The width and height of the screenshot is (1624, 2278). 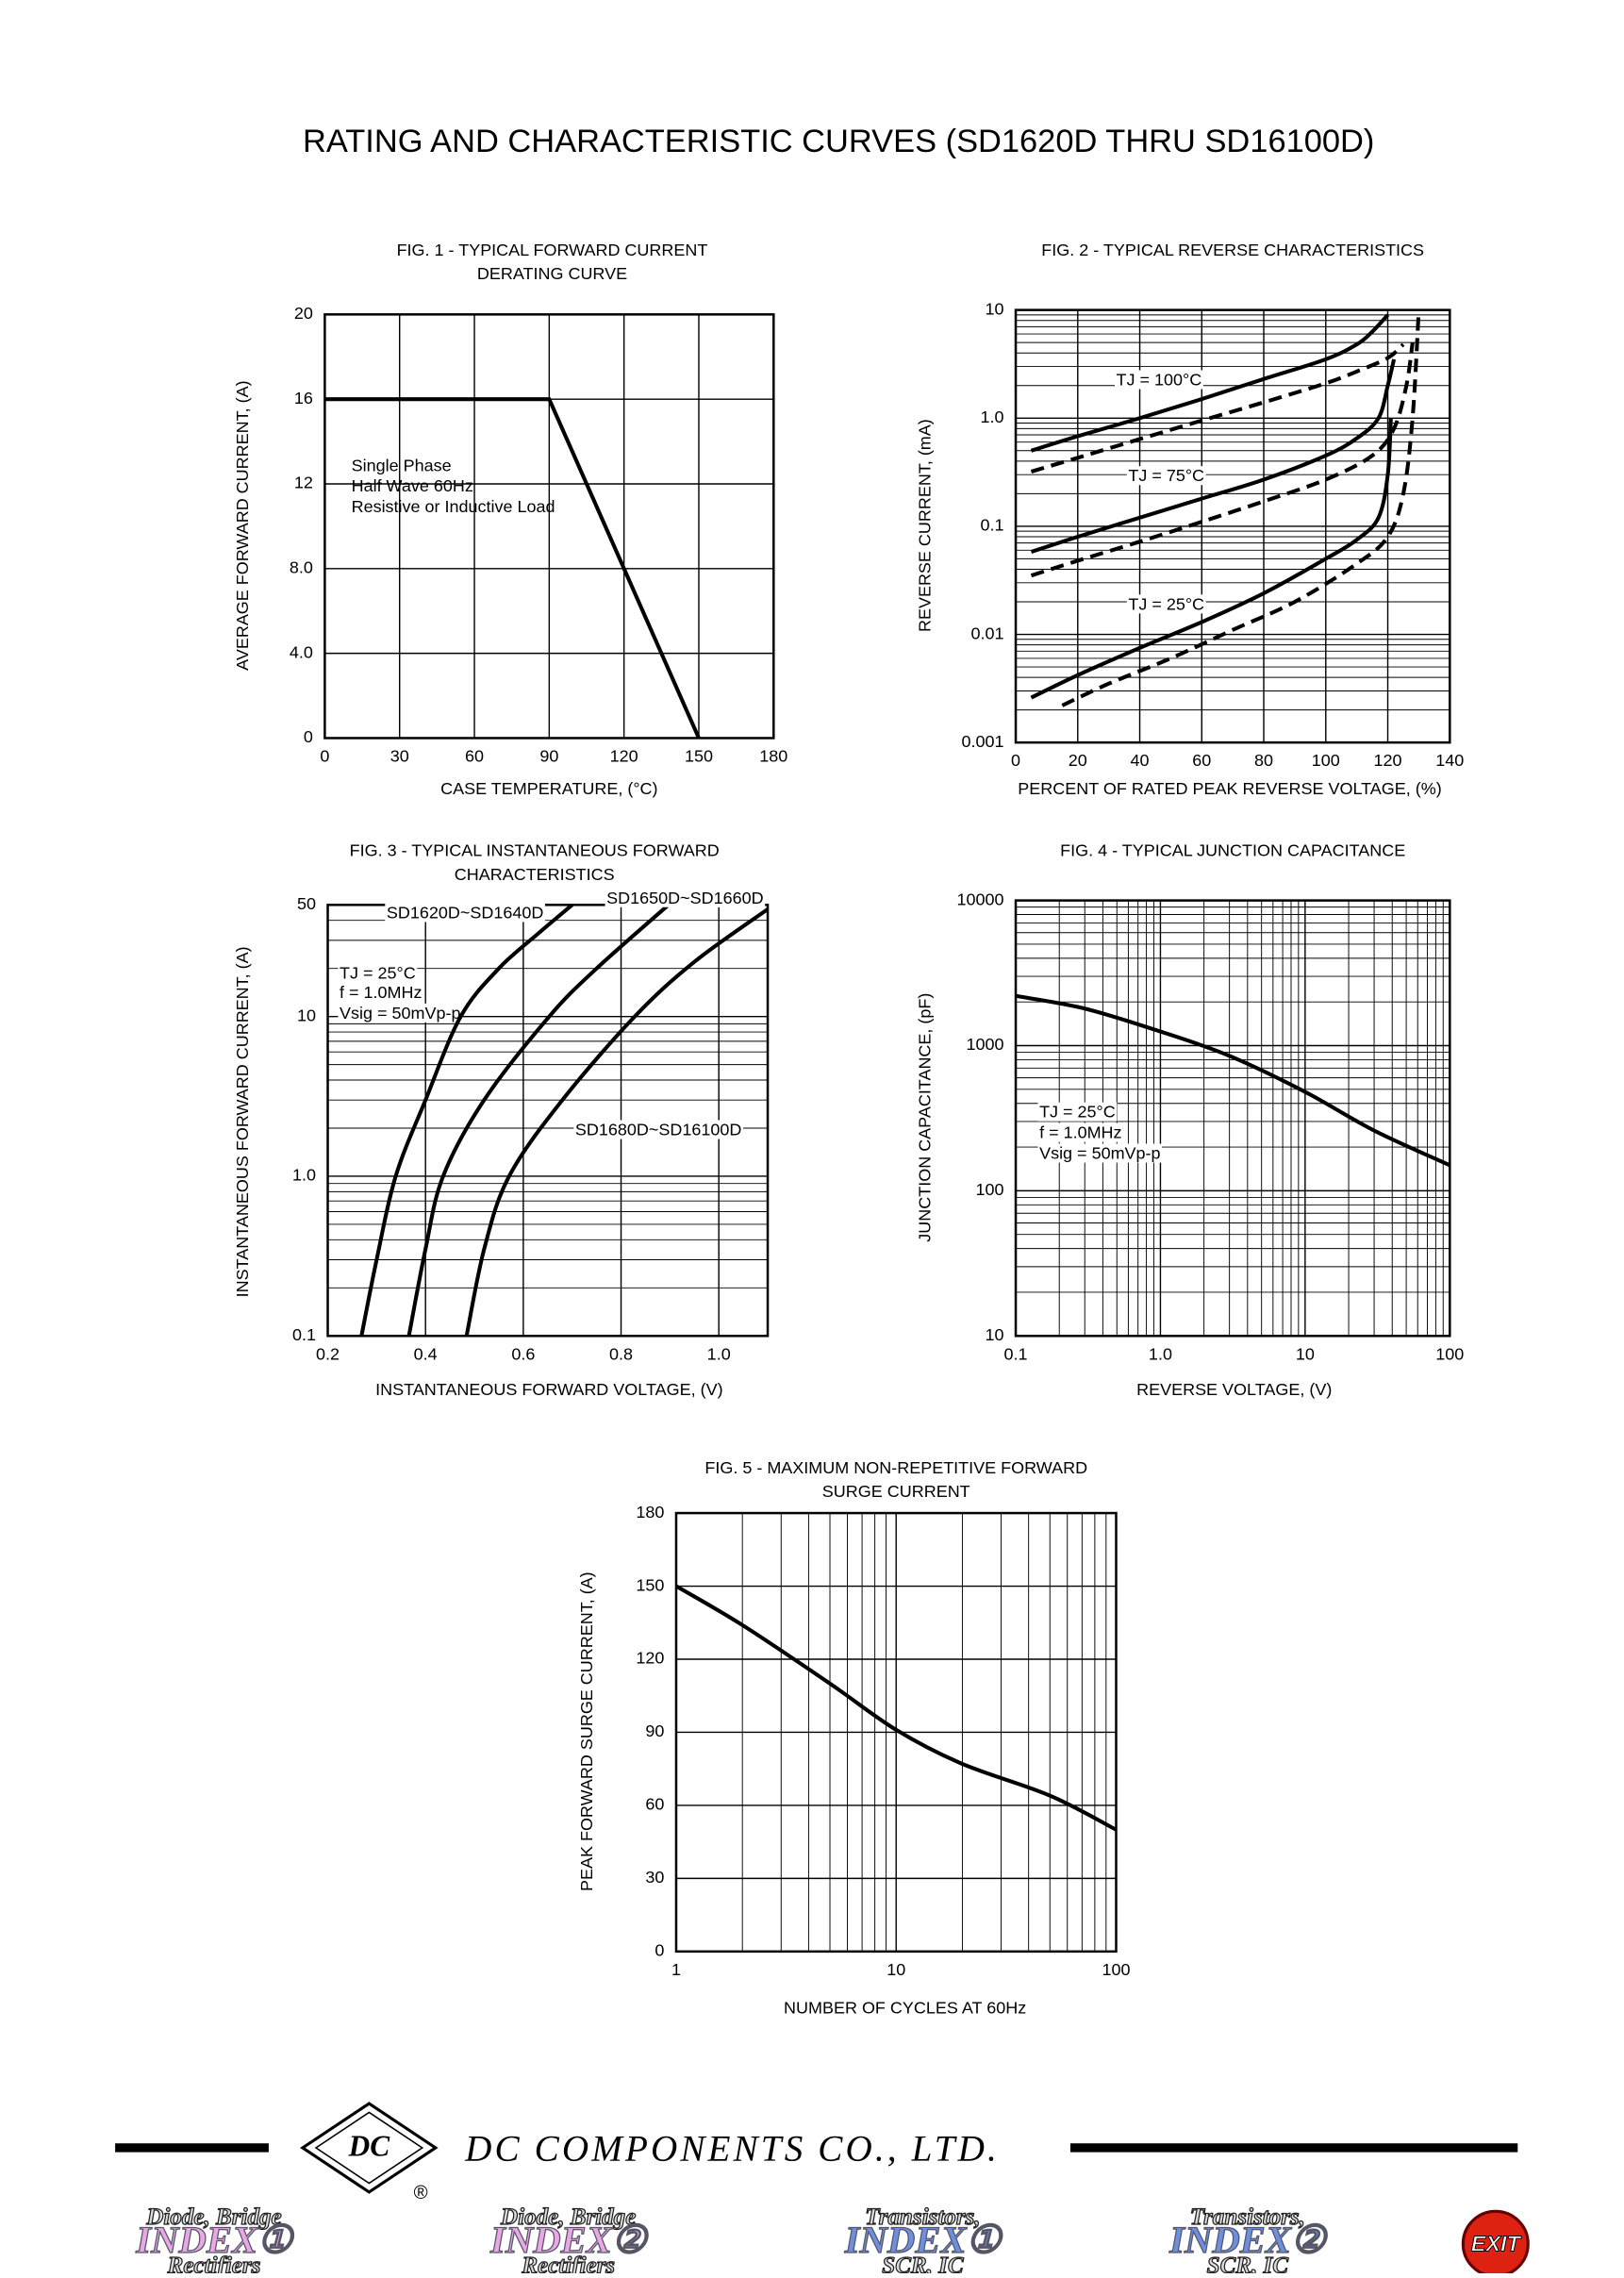 I want to click on annotation: Half Wave 60Hz, so click(x=412, y=485).